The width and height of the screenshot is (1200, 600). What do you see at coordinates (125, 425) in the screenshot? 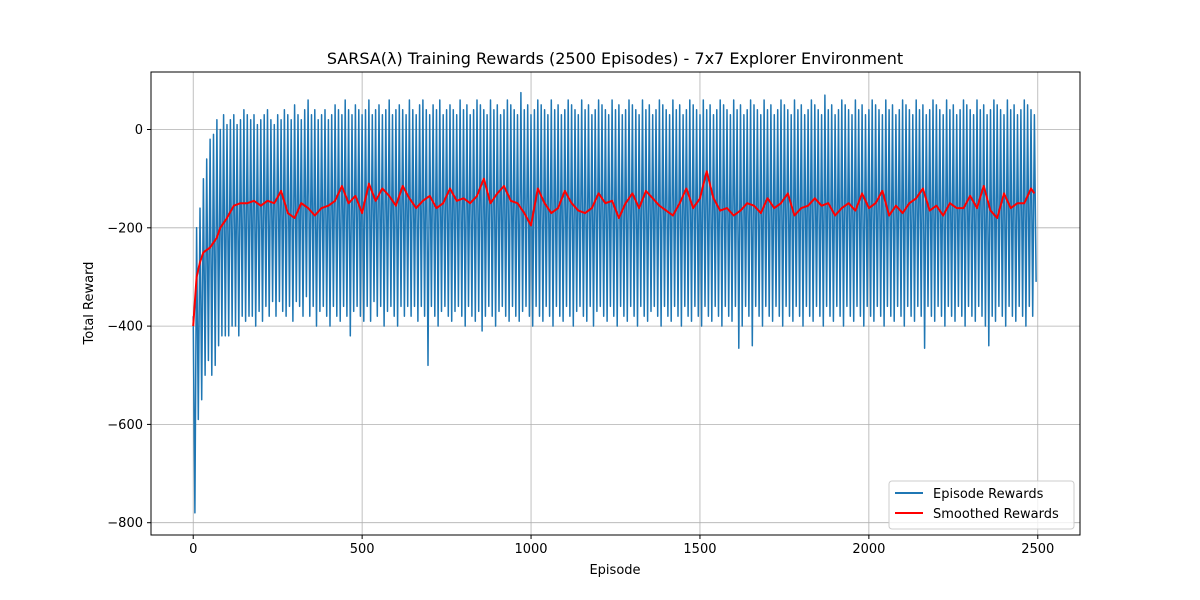
I see `y-tick-label: −600` at bounding box center [125, 425].